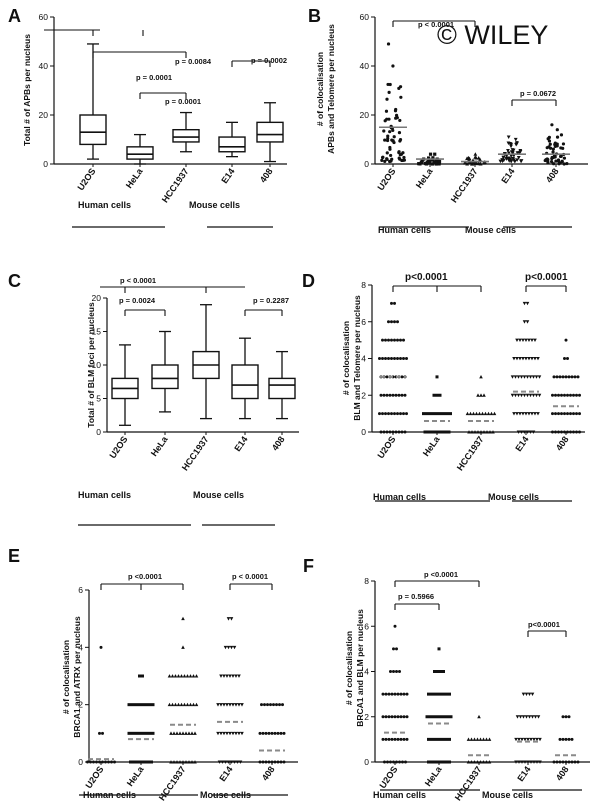  I want to click on series-HCC1937, so click(479, 739).